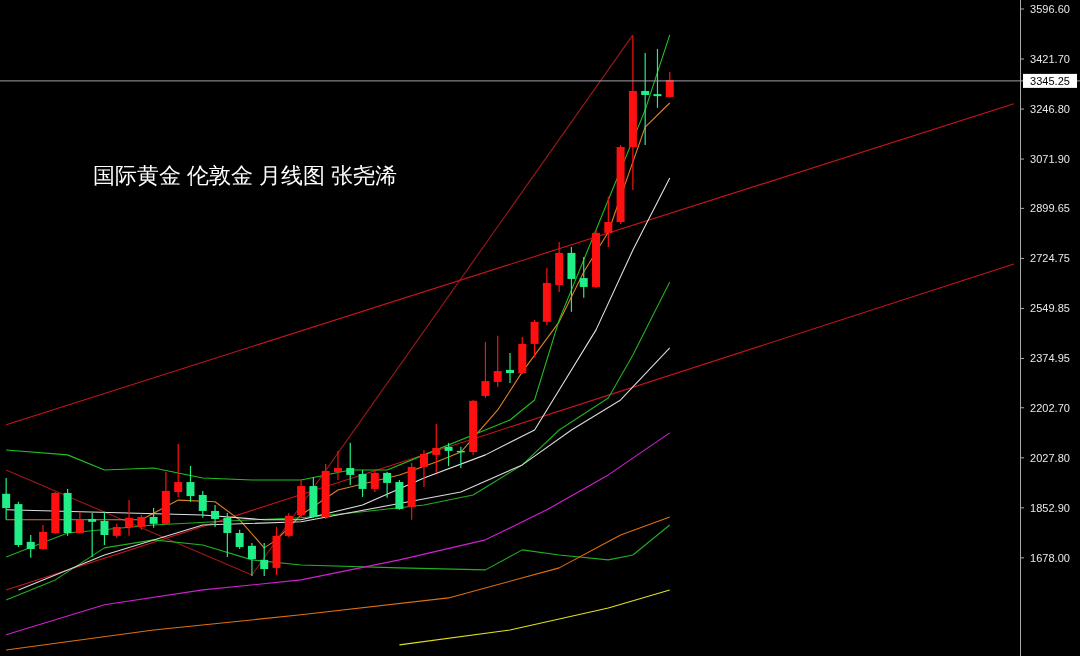 This screenshot has height=656, width=1080. I want to click on y-tick-label: 3421.70, so click(1050, 59).